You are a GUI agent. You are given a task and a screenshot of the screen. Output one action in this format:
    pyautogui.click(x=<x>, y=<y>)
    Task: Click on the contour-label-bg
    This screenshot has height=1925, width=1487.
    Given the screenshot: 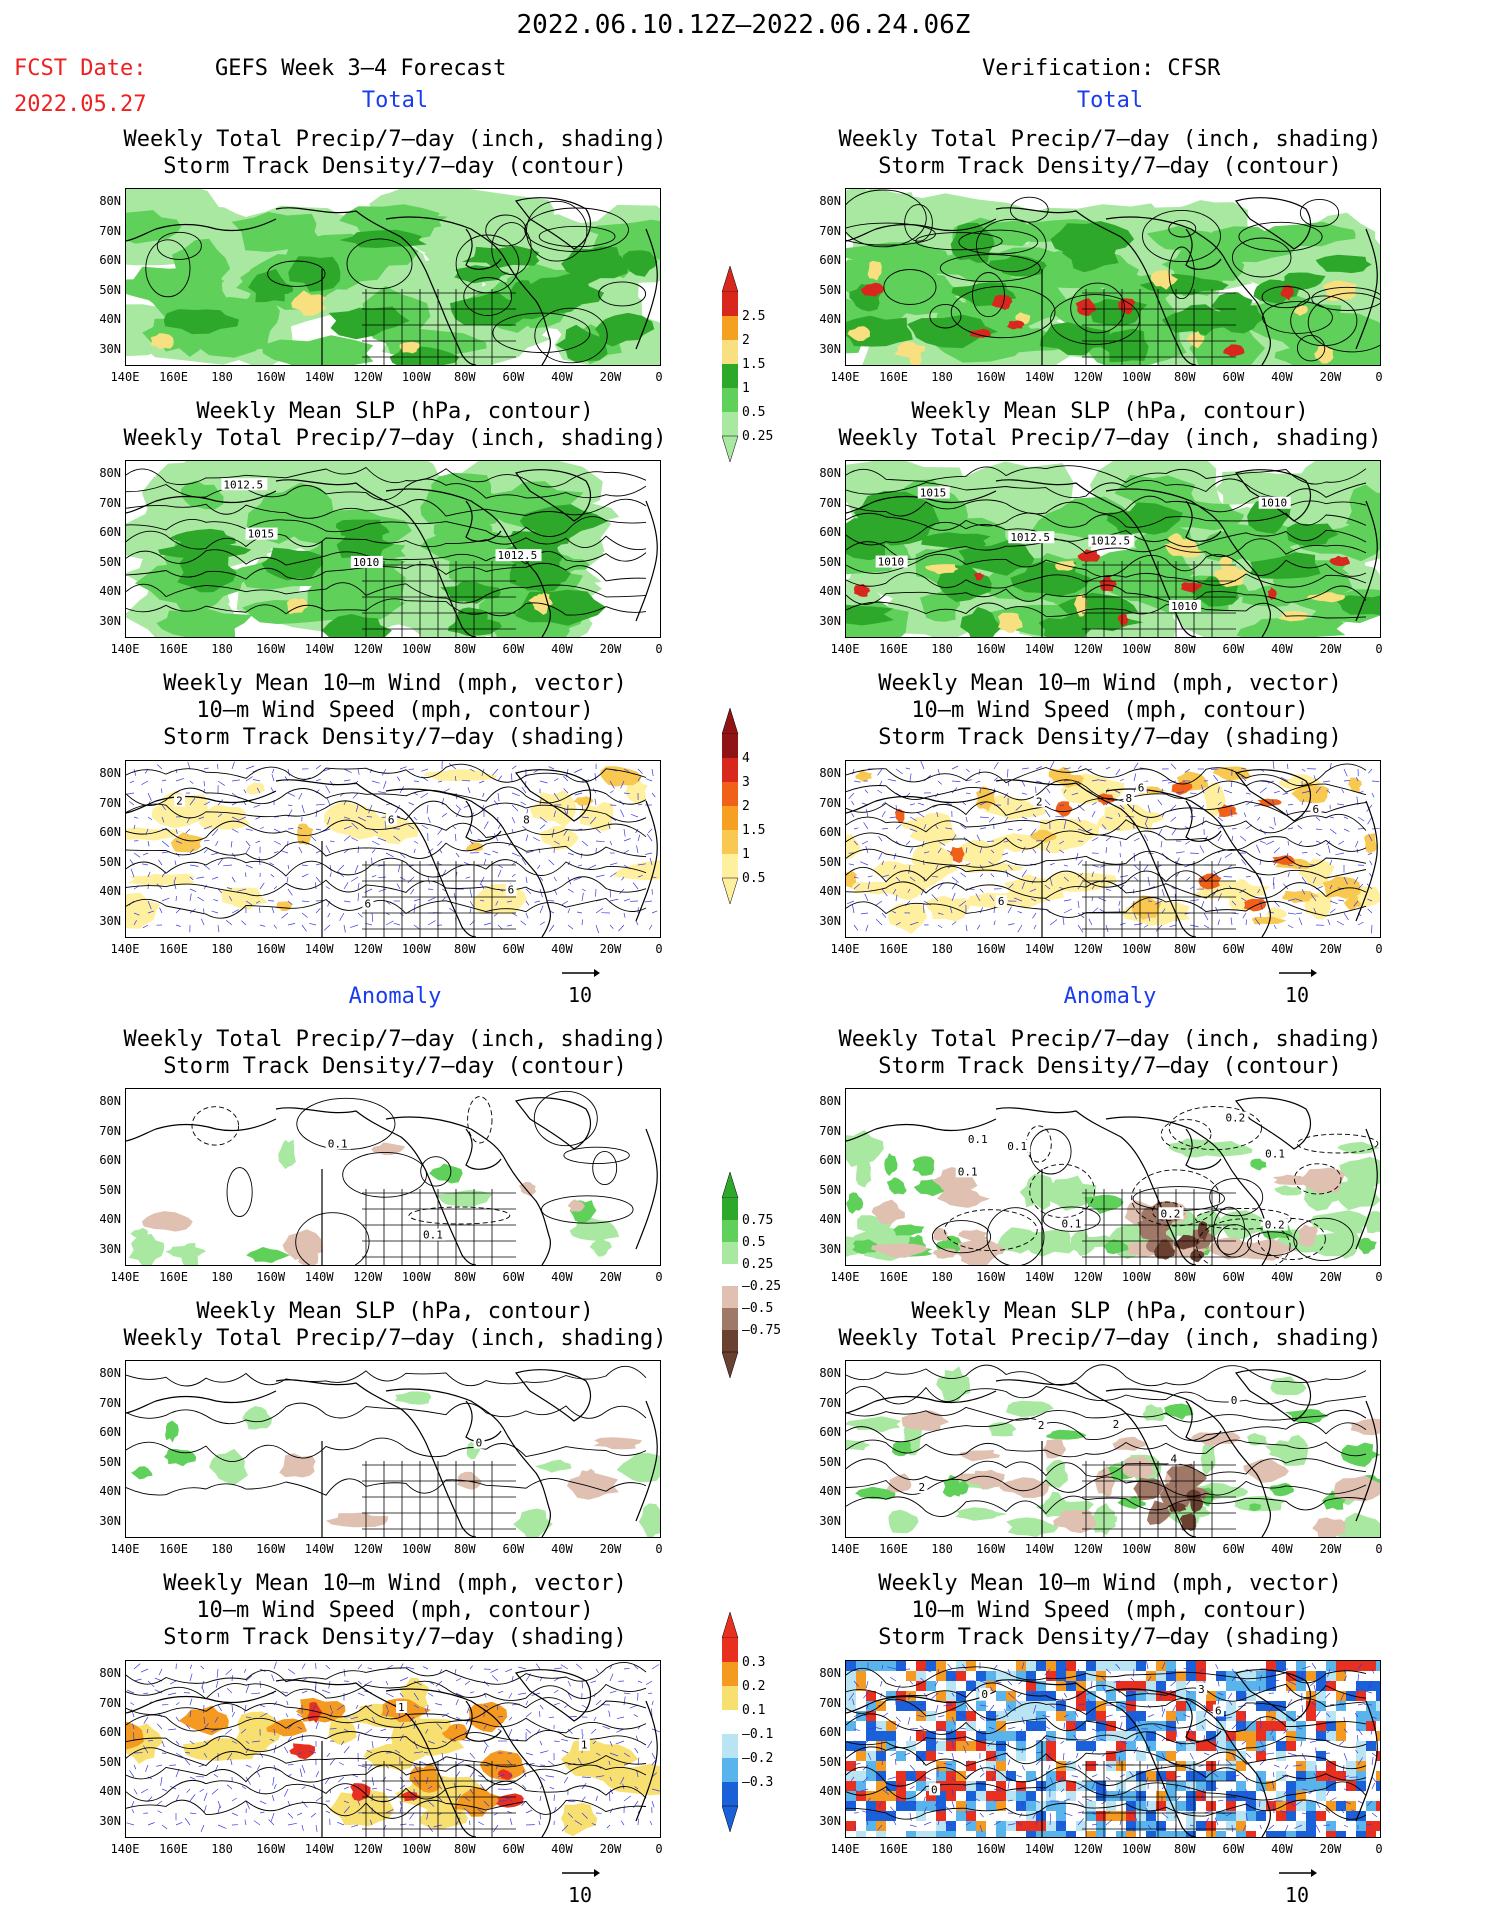 What is the action you would take?
    pyautogui.click(x=518, y=555)
    